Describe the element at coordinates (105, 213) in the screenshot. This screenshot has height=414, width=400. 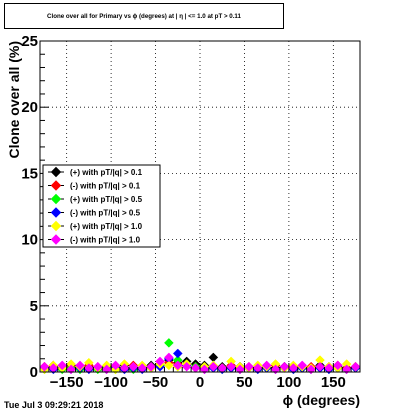
I see `legend-label: (-) with pT/|q| > 0.5` at that location.